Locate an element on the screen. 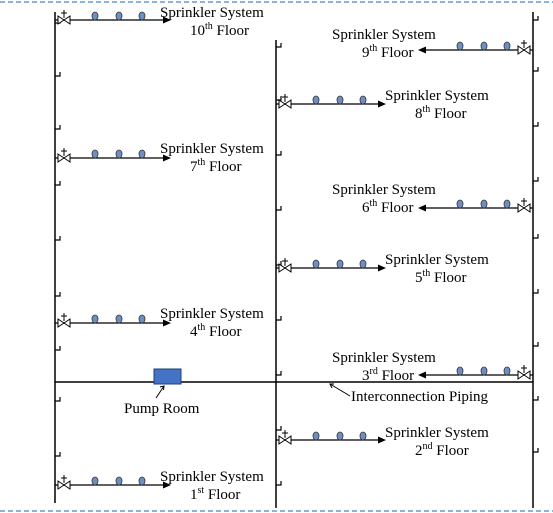  floor-label: 3rd Floor is located at coordinates (388, 375).